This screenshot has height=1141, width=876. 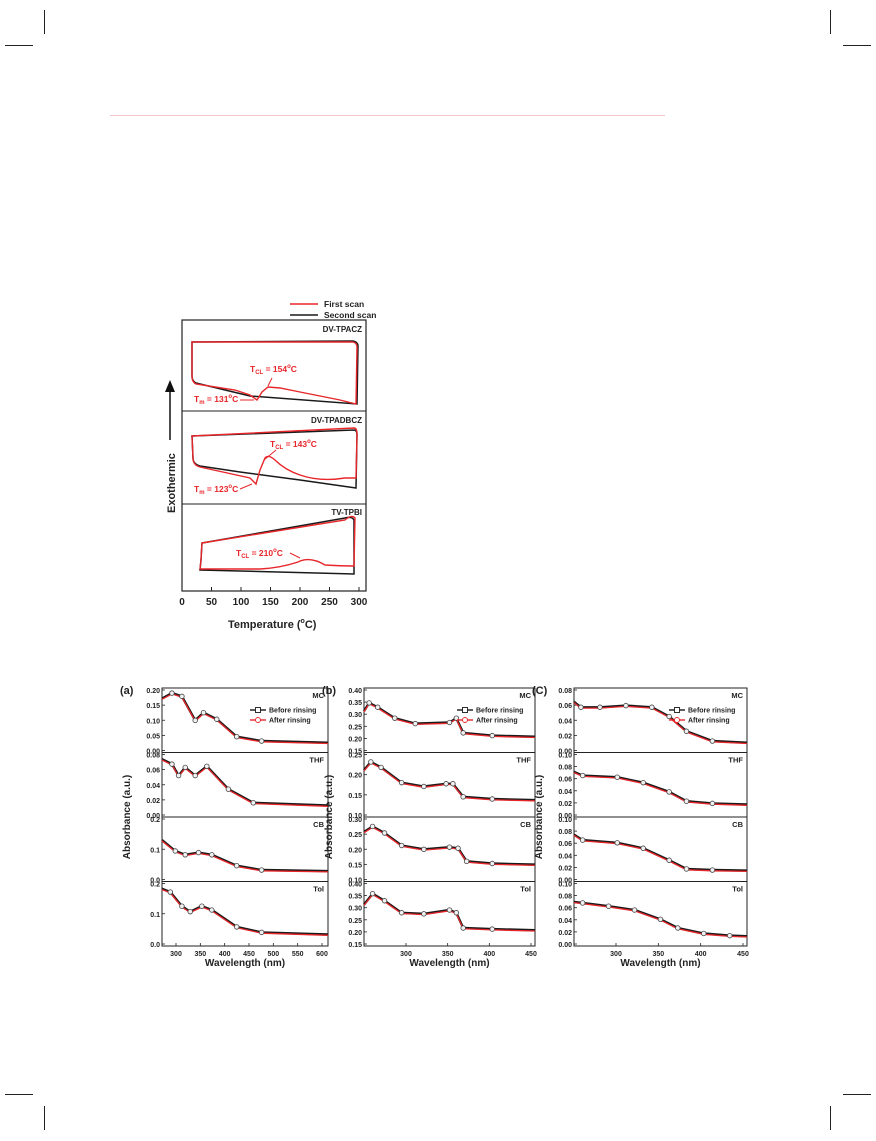 What do you see at coordinates (272, 624) in the screenshot?
I see `dsc-x-label: Temperature (oC)` at bounding box center [272, 624].